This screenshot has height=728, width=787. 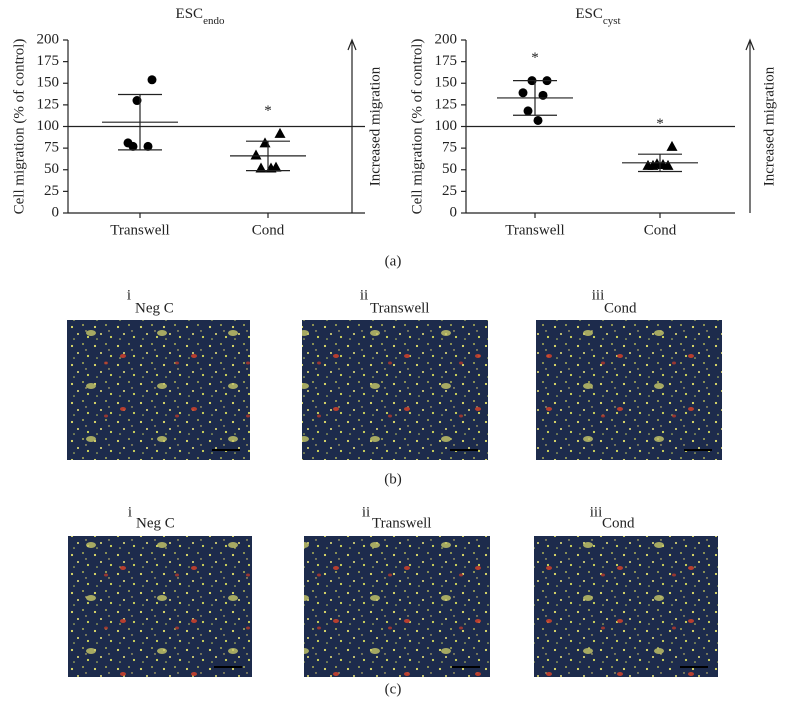 I want to click on chart-title: ESCendo, so click(x=200, y=16).